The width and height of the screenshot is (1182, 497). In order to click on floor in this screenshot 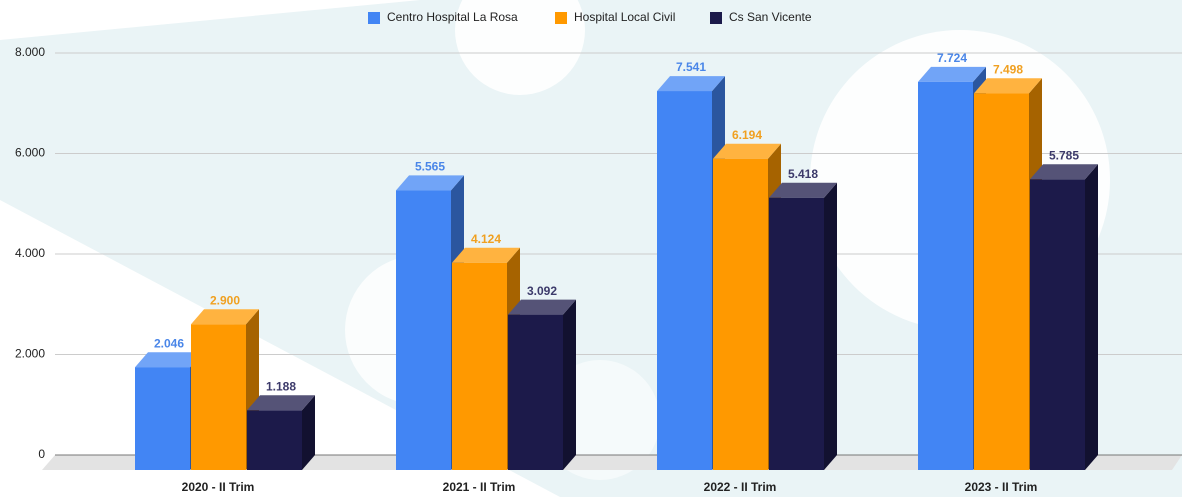, I will do `click(612, 462)`.